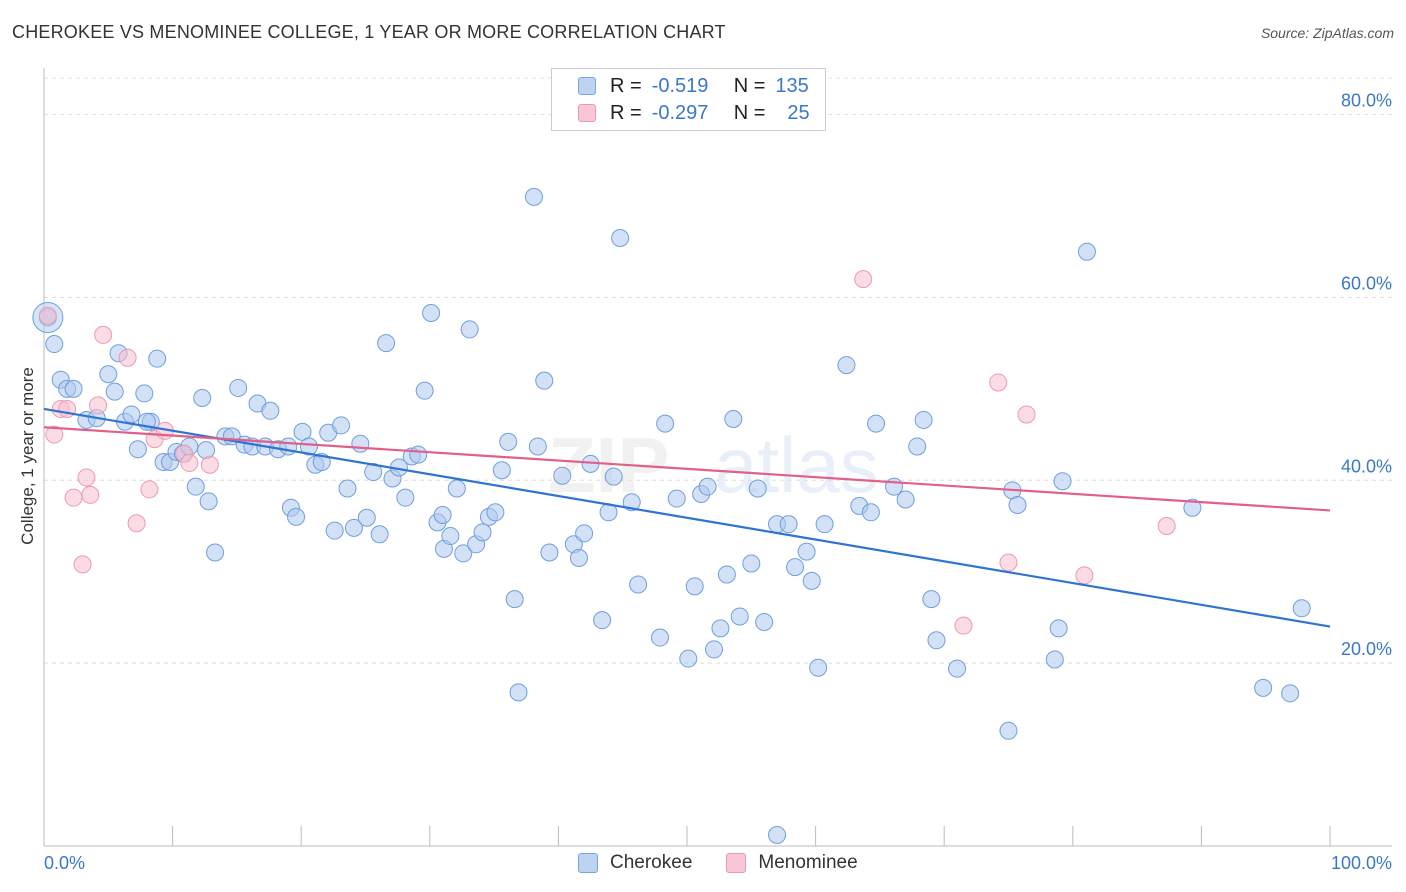 Image resolution: width=1406 pixels, height=892 pixels. Describe the element at coordinates (749, 85) in the screenshot. I see `legend-n-label: N =` at that location.